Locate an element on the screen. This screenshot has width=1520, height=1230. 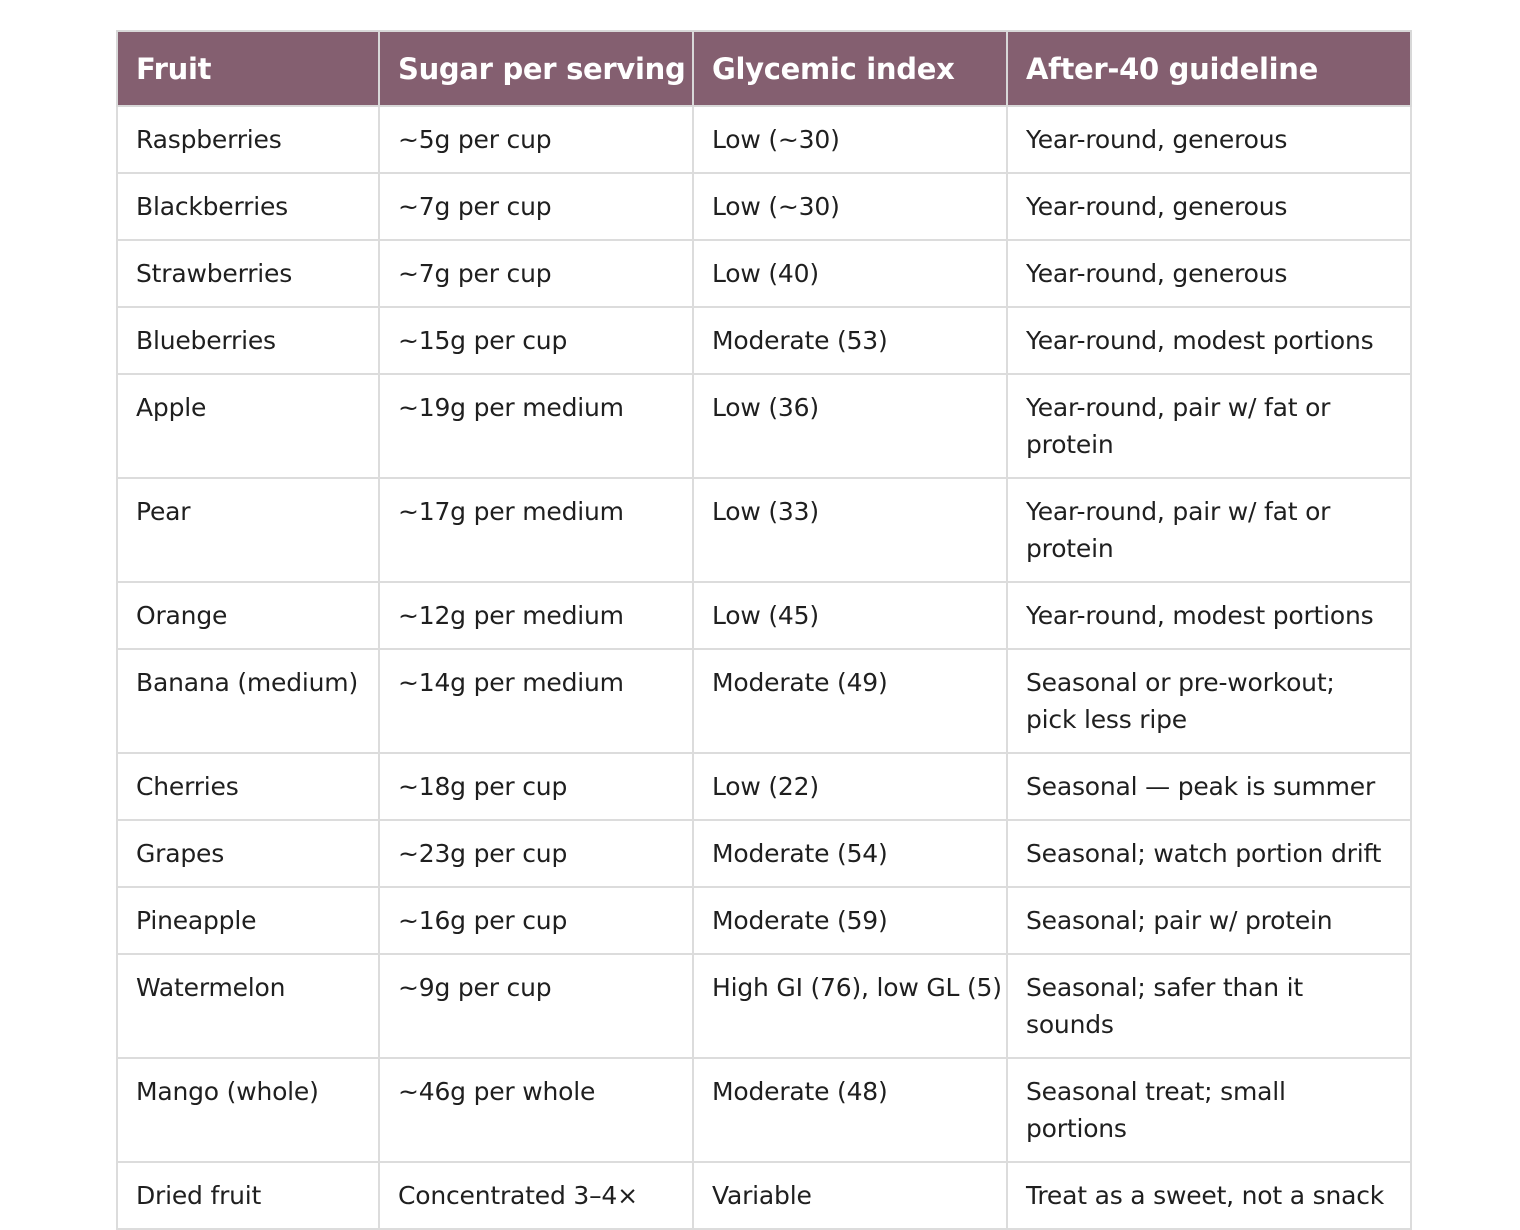
cell-fruit: Apple is located at coordinates (248, 426).